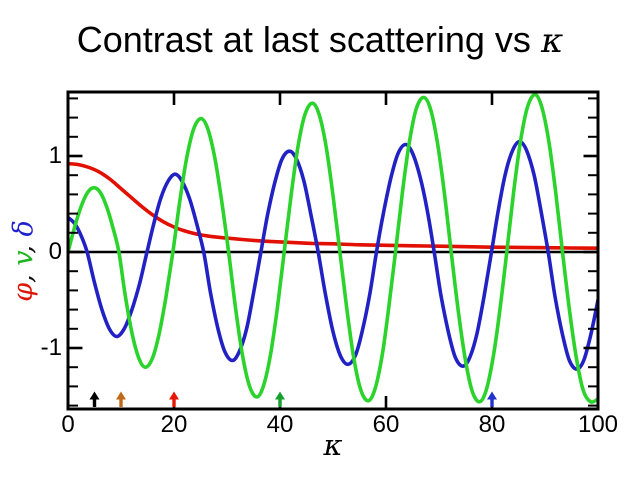 The height and width of the screenshot is (480, 640). I want to click on chart-title-text: Contrast at last scattering vs, so click(308, 39).